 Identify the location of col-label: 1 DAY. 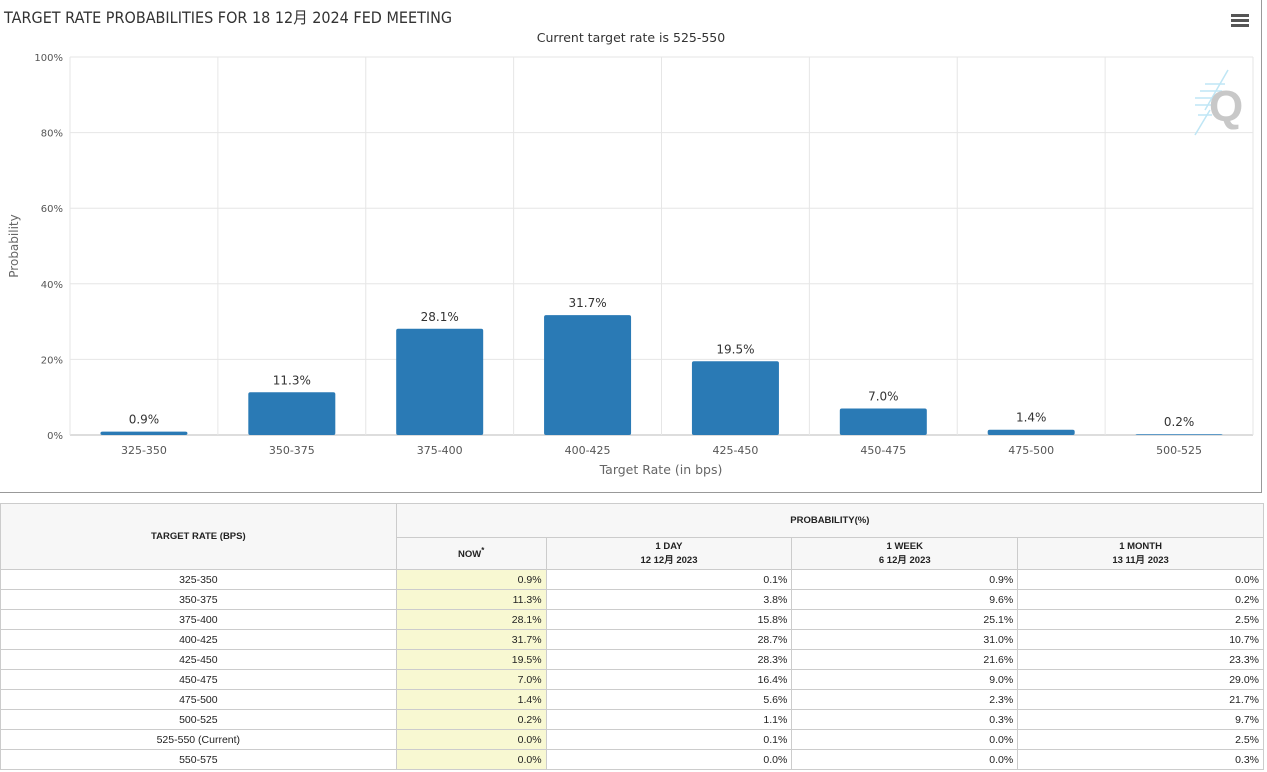
(669, 546).